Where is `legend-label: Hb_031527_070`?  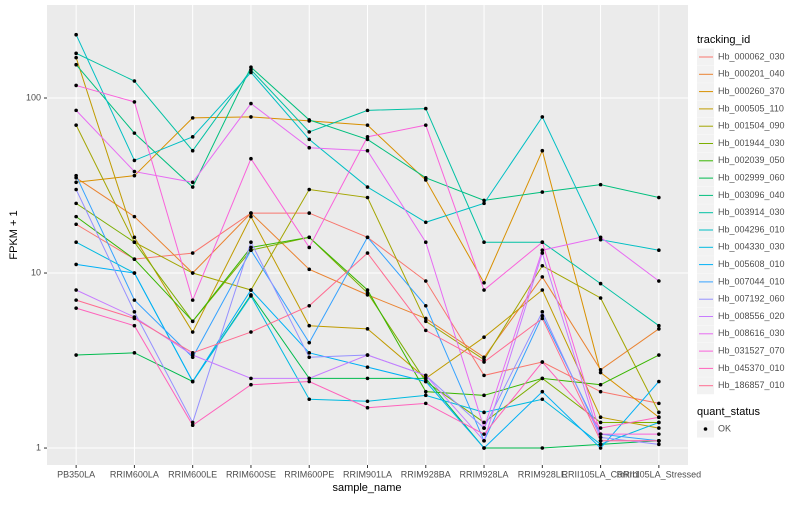 legend-label: Hb_031527_070 is located at coordinates (751, 350).